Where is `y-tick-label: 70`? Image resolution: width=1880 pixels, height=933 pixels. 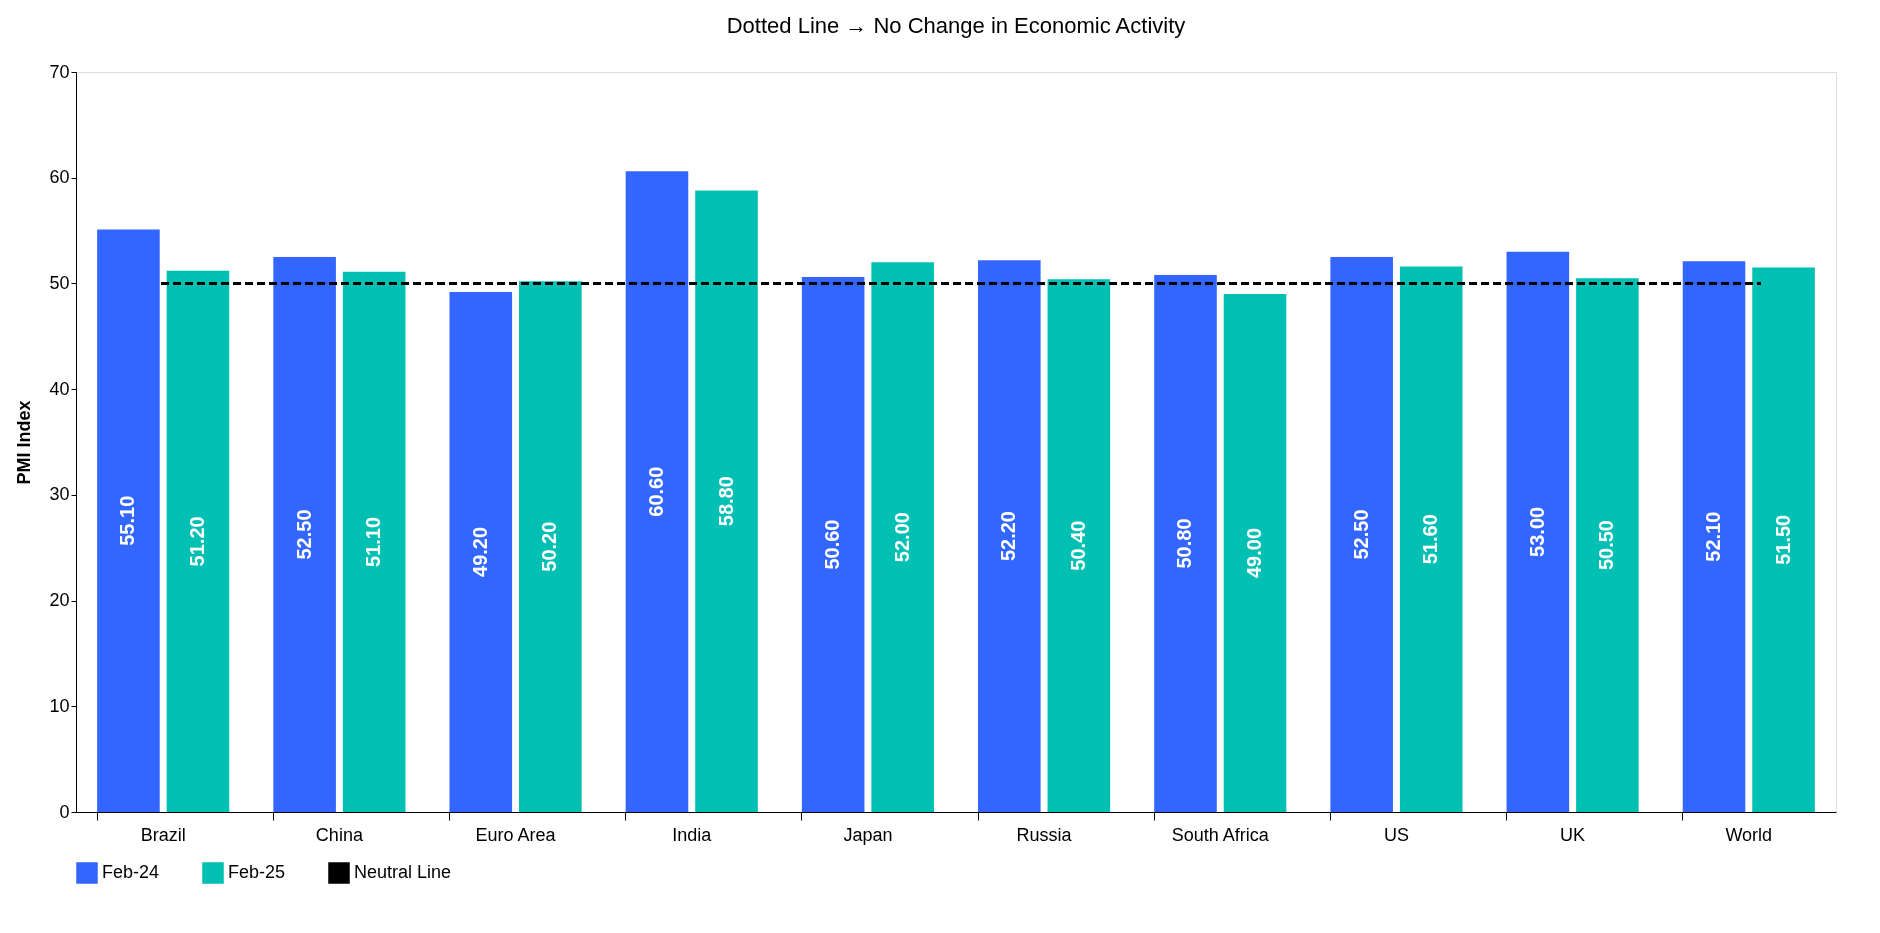
y-tick-label: 70 is located at coordinates (59, 71).